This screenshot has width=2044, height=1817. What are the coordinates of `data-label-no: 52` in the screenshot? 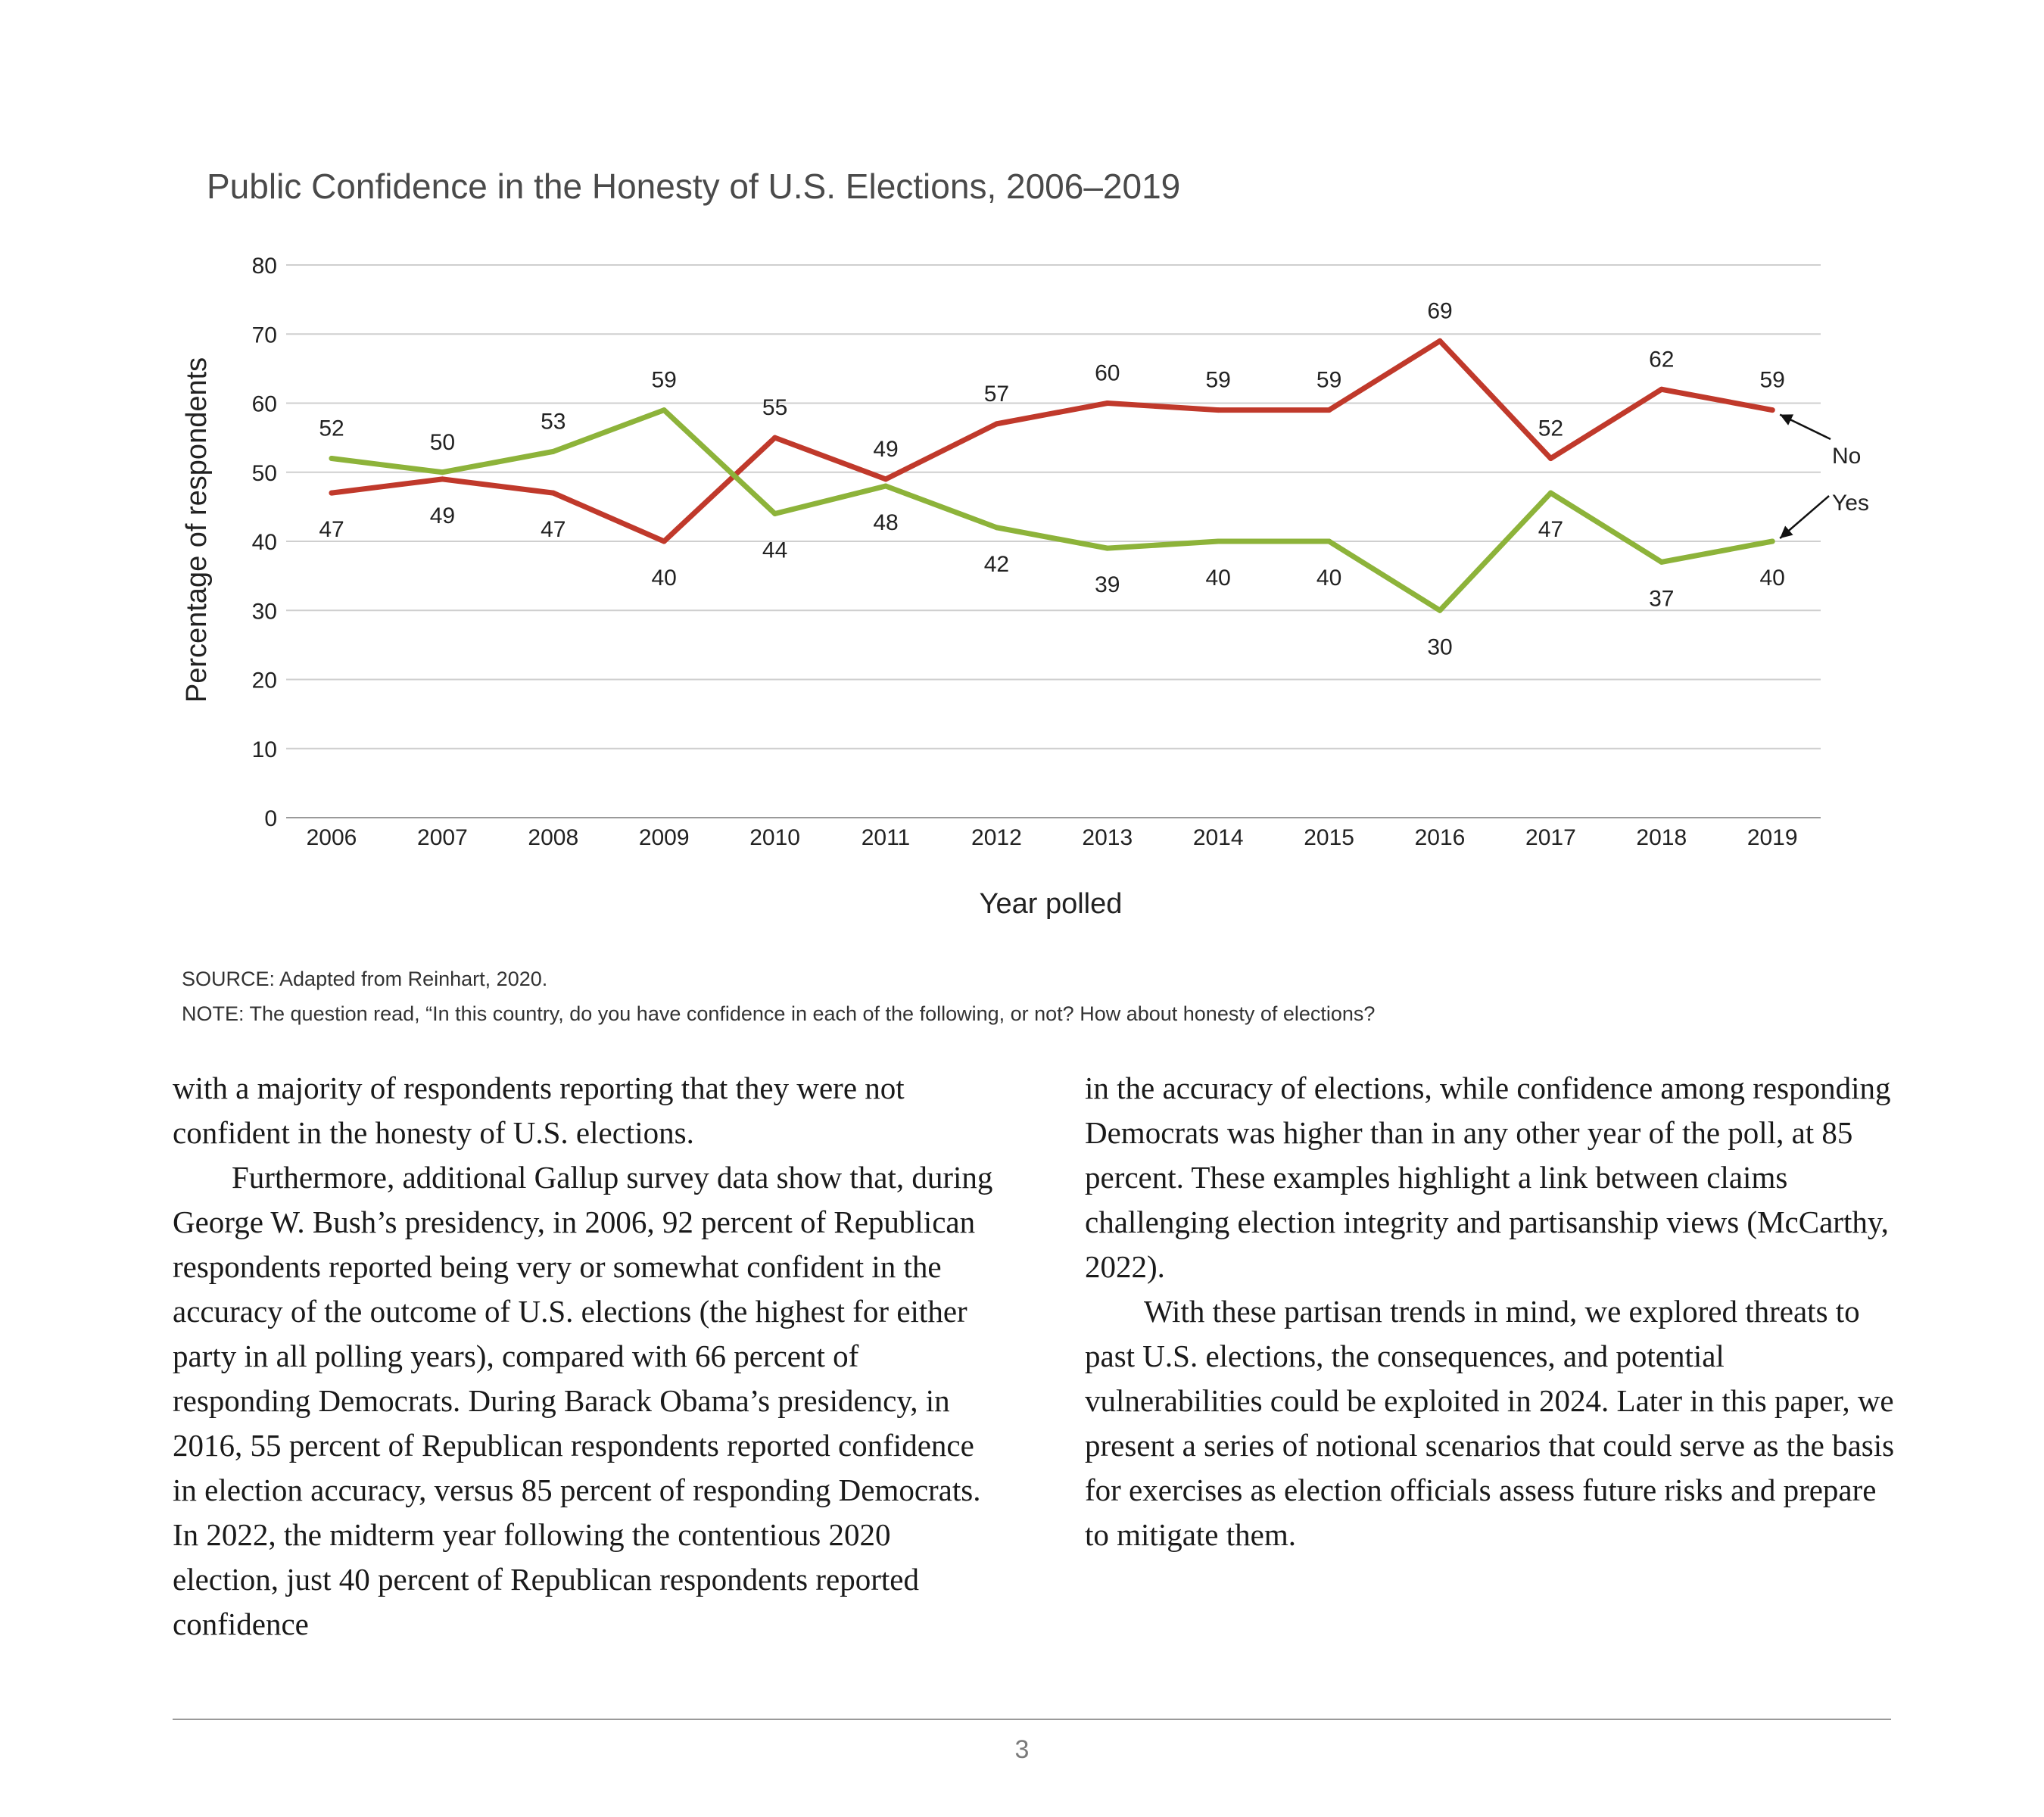 It's located at (1551, 429).